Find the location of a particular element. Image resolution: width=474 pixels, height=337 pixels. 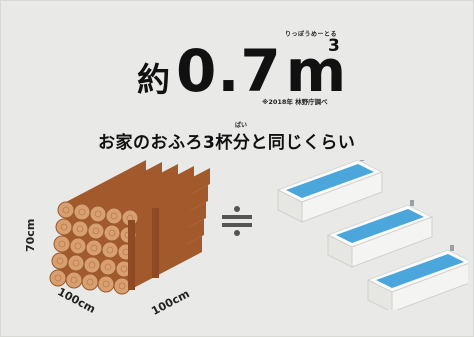

approximately-equal-icon is located at coordinates (237, 221).